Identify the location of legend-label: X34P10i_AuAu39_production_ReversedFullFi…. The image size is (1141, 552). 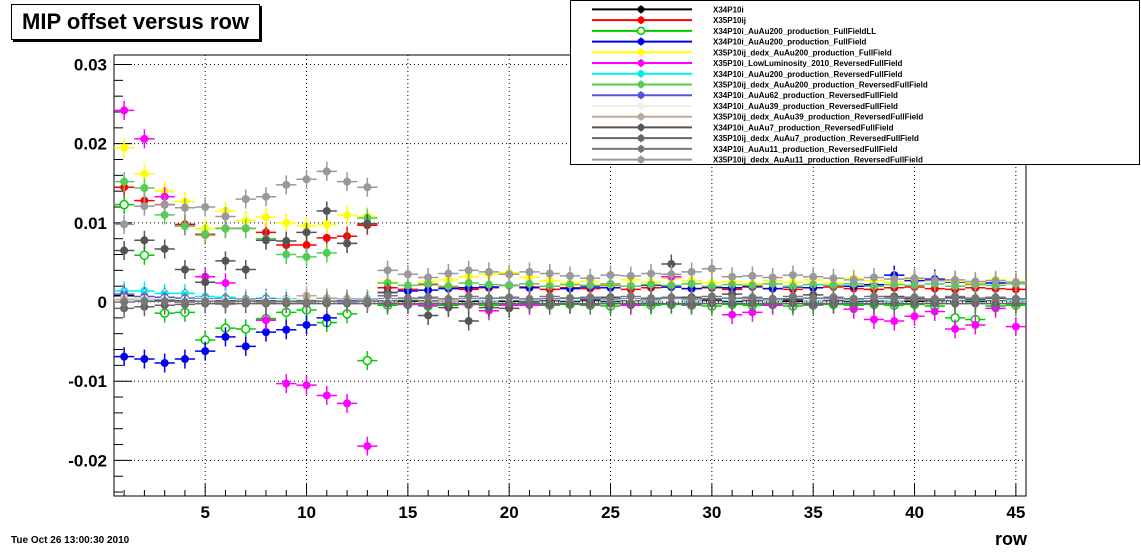
(805, 106).